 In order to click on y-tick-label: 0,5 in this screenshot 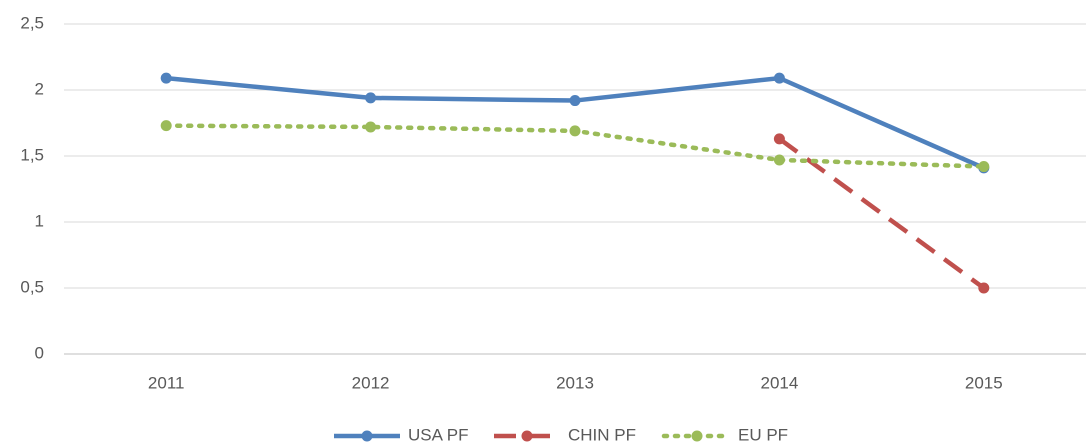, I will do `click(32, 286)`.